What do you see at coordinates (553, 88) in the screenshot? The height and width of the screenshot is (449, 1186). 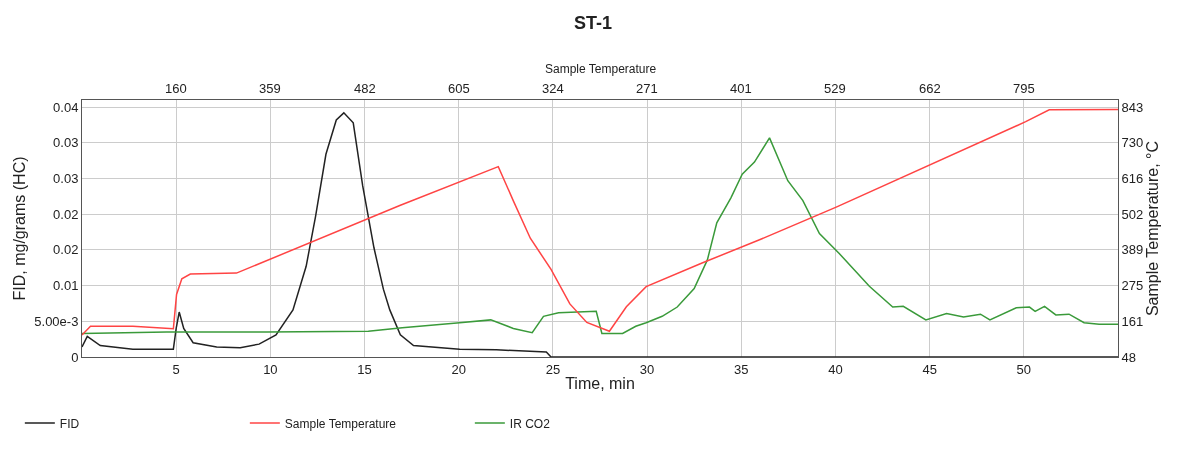 I see `text: 324` at bounding box center [553, 88].